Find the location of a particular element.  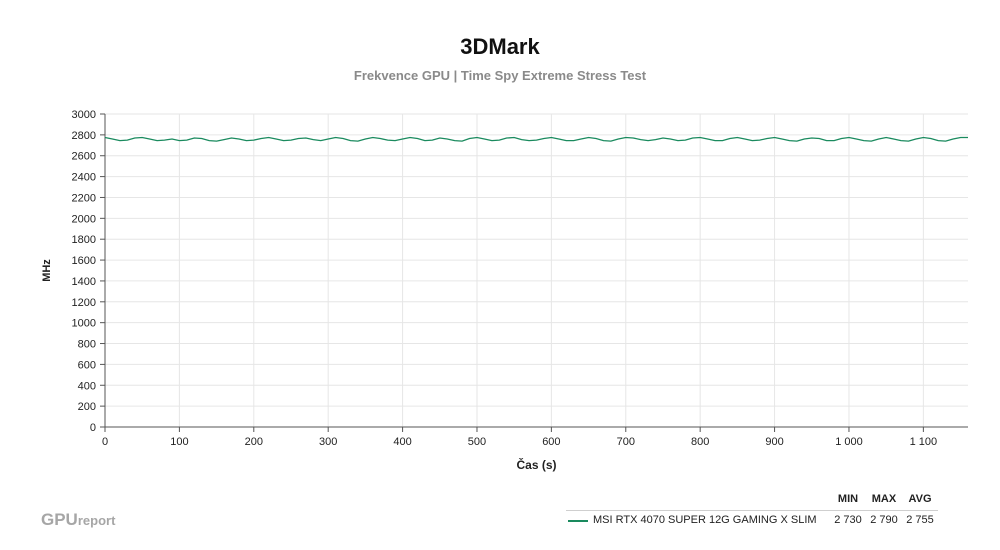

brand-logo: GPUreport is located at coordinates (78, 520).